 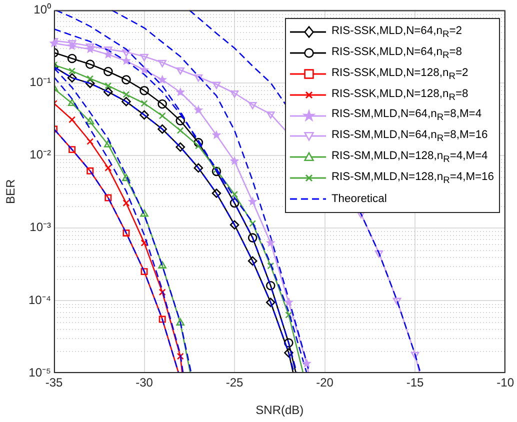 What do you see at coordinates (41, 227) in the screenshot?
I see `y-tick-label: 10⁻³` at bounding box center [41, 227].